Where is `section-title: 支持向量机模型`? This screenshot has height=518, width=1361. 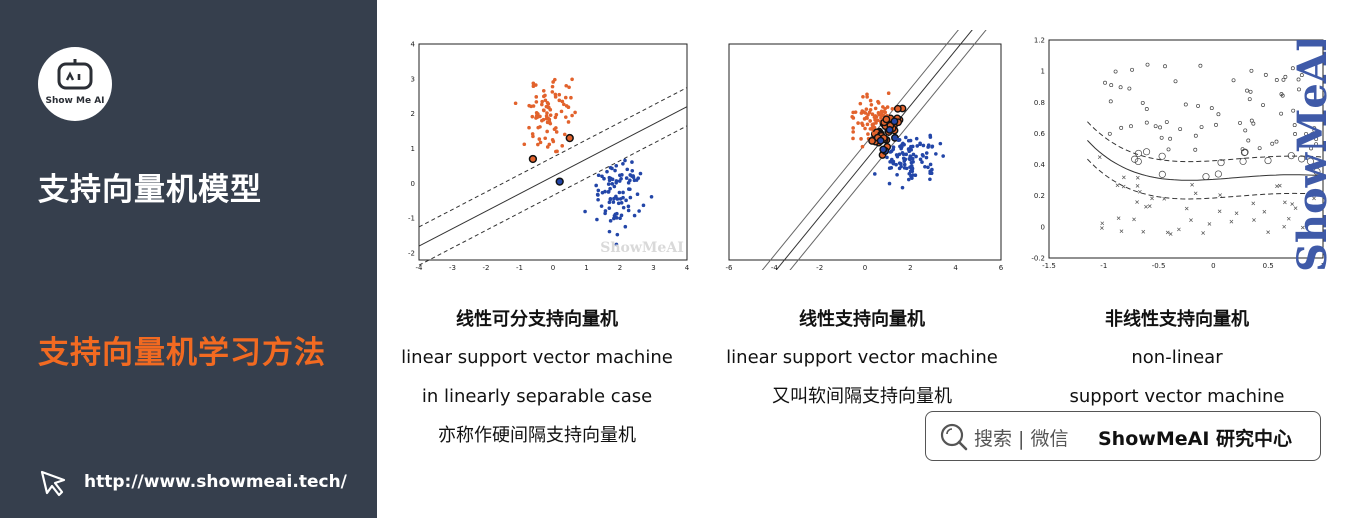 section-title: 支持向量机模型 is located at coordinates (150, 190).